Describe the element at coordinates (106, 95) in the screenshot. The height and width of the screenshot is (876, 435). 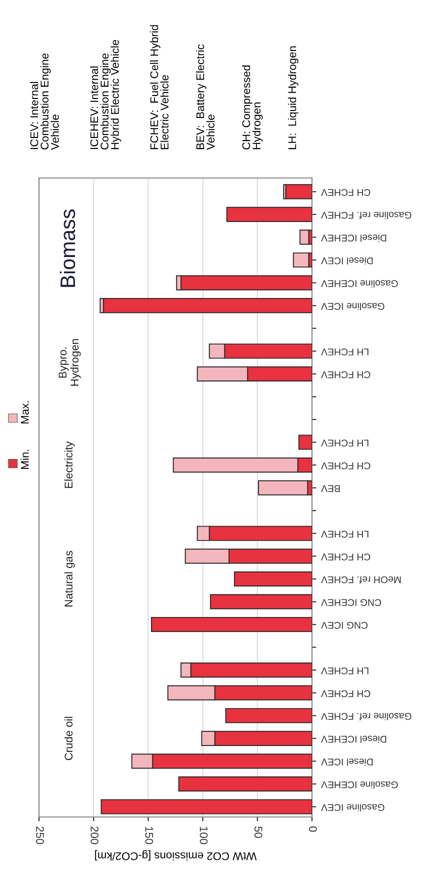
I see `text: ICEHEV: Internal Combustion Engine Hybrid Electric Vehicle` at that location.